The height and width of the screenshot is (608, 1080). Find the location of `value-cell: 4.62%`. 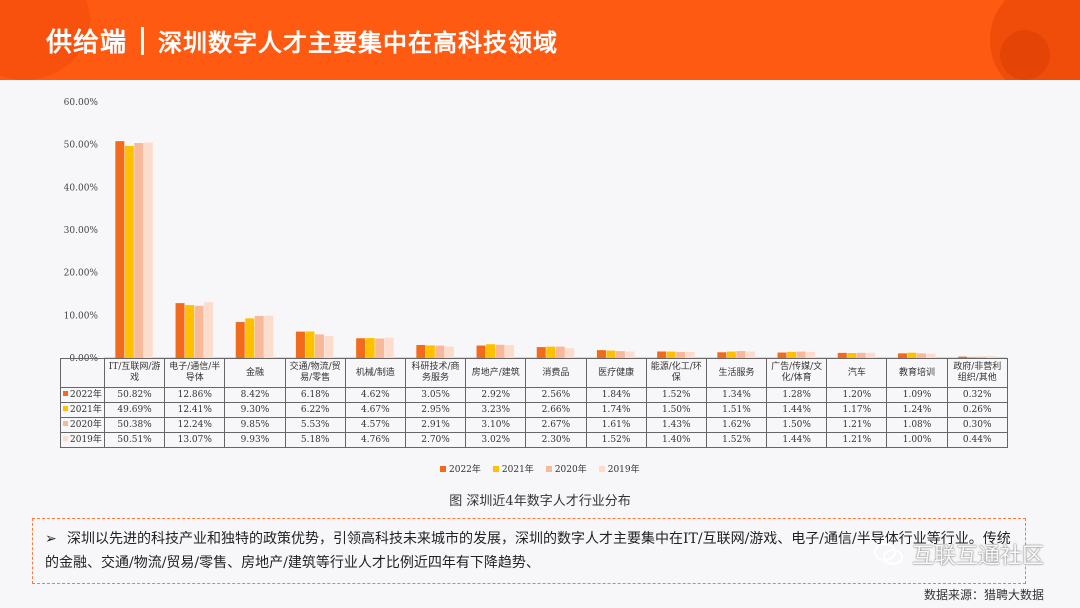

value-cell: 4.62% is located at coordinates (375, 395).